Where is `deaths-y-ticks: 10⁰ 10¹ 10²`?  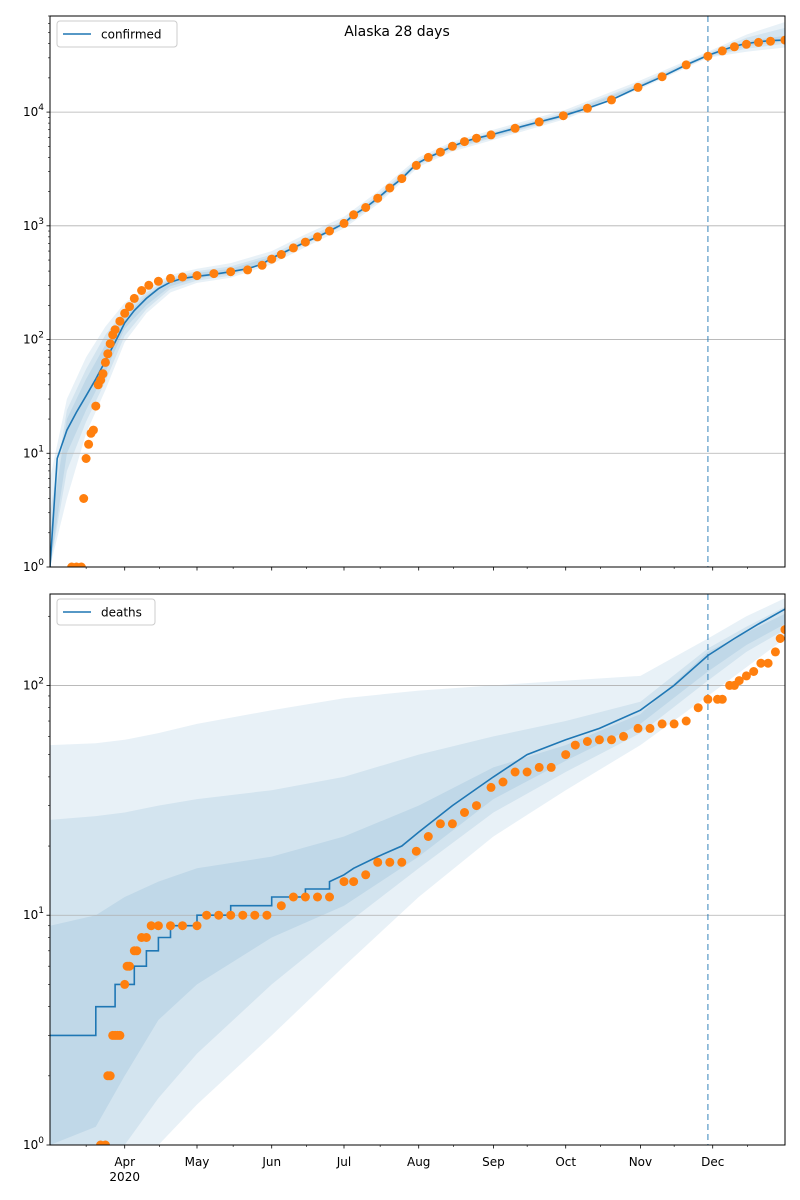 deaths-y-ticks: 10⁰ 10¹ 10² is located at coordinates (36, 883).